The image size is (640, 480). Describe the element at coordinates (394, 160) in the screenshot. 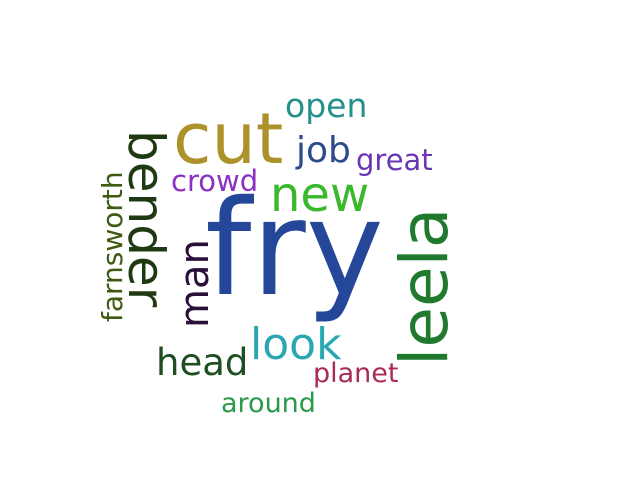

I see `word-great: great` at that location.